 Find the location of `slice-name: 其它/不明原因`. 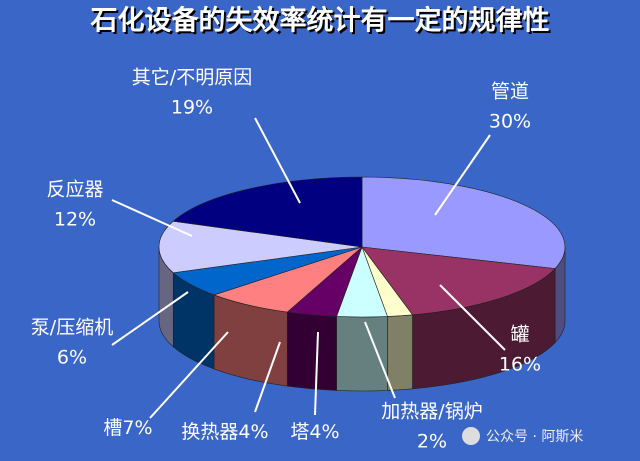

slice-name: 其它/不明原因 is located at coordinates (192, 78).